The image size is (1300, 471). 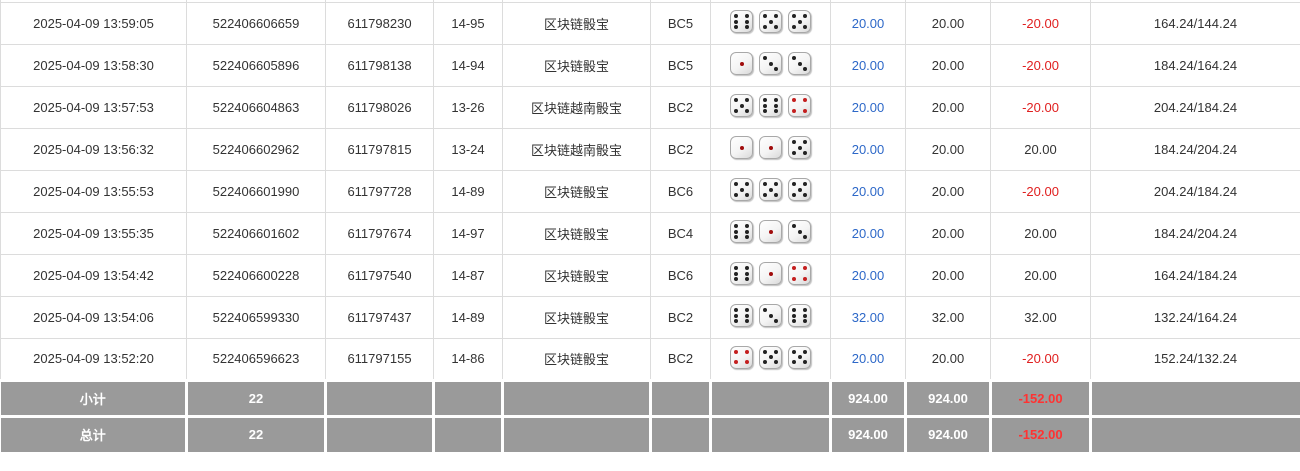 What do you see at coordinates (468, 359) in the screenshot?
I see `period: 14-86` at bounding box center [468, 359].